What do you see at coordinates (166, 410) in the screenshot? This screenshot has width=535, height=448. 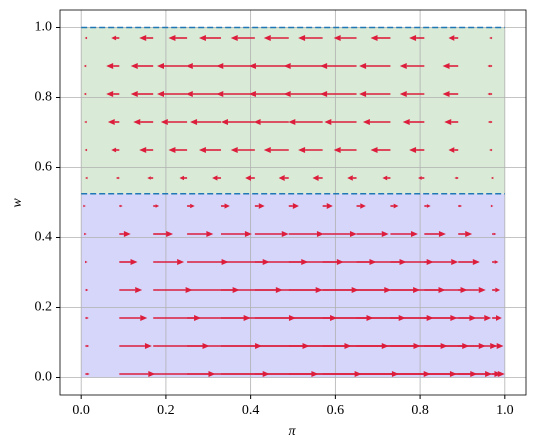 I see `x-tick-label: 0.2` at bounding box center [166, 410].